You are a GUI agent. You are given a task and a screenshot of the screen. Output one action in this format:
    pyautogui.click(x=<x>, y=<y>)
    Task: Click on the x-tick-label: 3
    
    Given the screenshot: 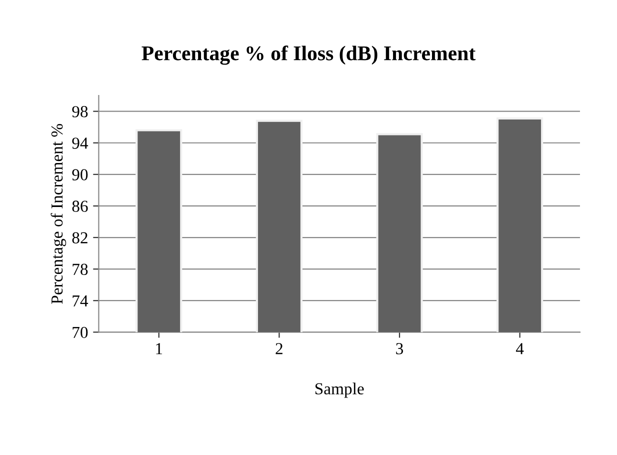 What is the action you would take?
    pyautogui.click(x=400, y=348)
    